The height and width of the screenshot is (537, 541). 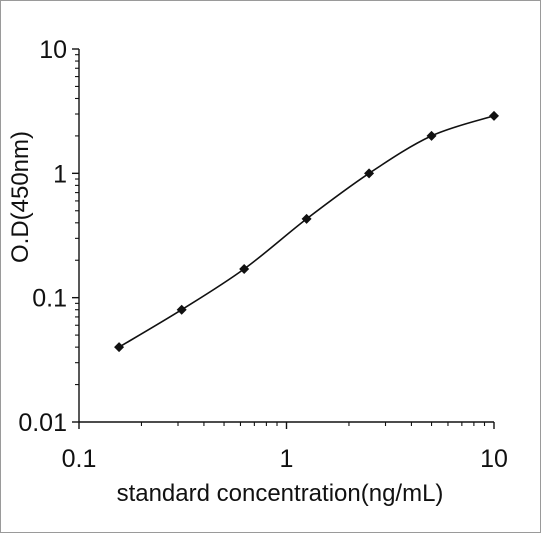 What do you see at coordinates (494, 459) in the screenshot?
I see `x-tick-label: 10` at bounding box center [494, 459].